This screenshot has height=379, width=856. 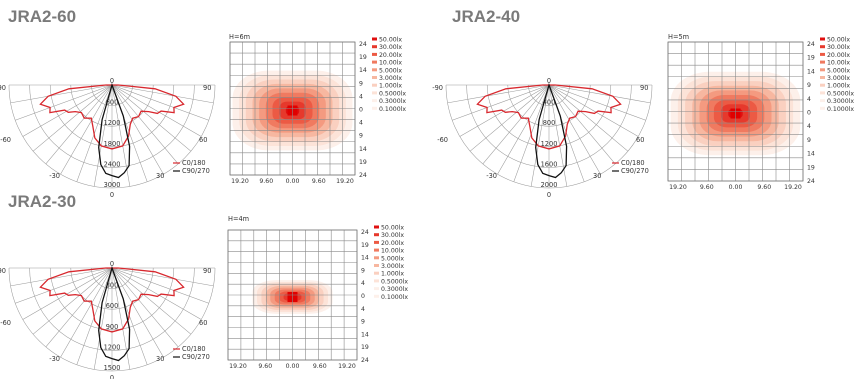 I want to click on polar-angle-label: 30, so click(x=160, y=359).